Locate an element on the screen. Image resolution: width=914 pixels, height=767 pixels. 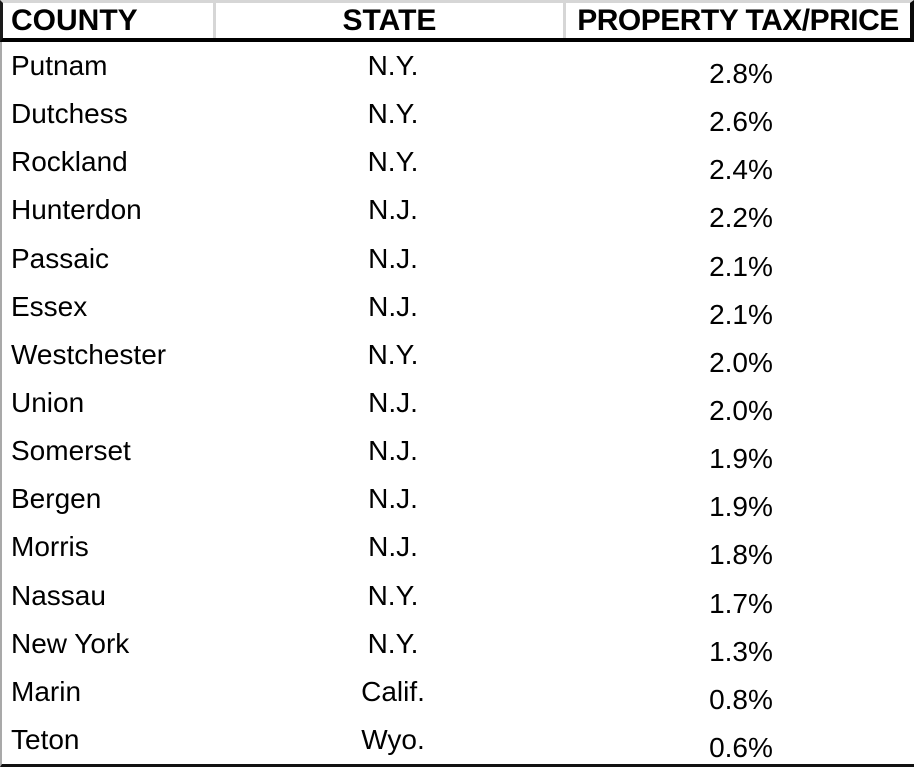
property-tax-price-cell: 1.8% is located at coordinates (741, 555).